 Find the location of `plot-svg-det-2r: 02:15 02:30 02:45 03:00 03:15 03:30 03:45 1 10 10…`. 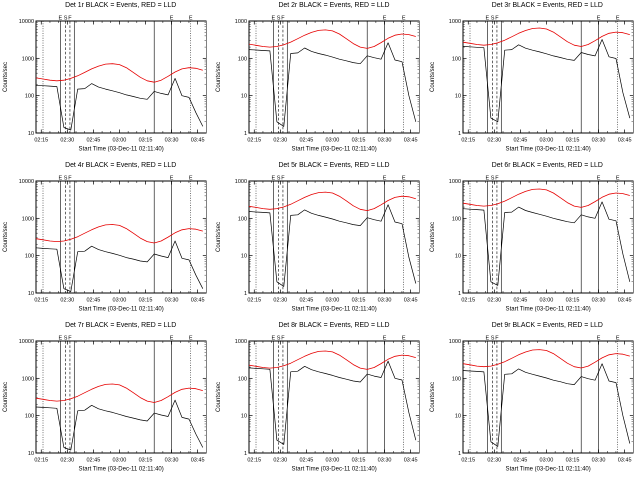

plot-svg-det-2r: 02:15 02:30 02:45 03:00 03:15 03:30 03:45 1 10 10… is located at coordinates (318, 84).